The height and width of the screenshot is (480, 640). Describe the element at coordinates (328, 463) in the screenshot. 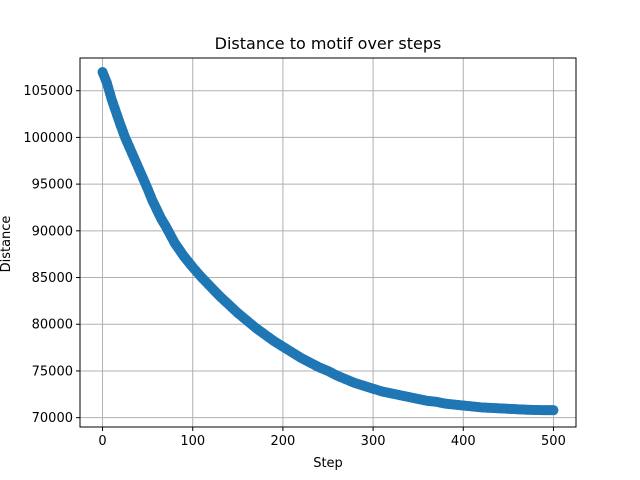

I see `x-axis-label: Step` at that location.